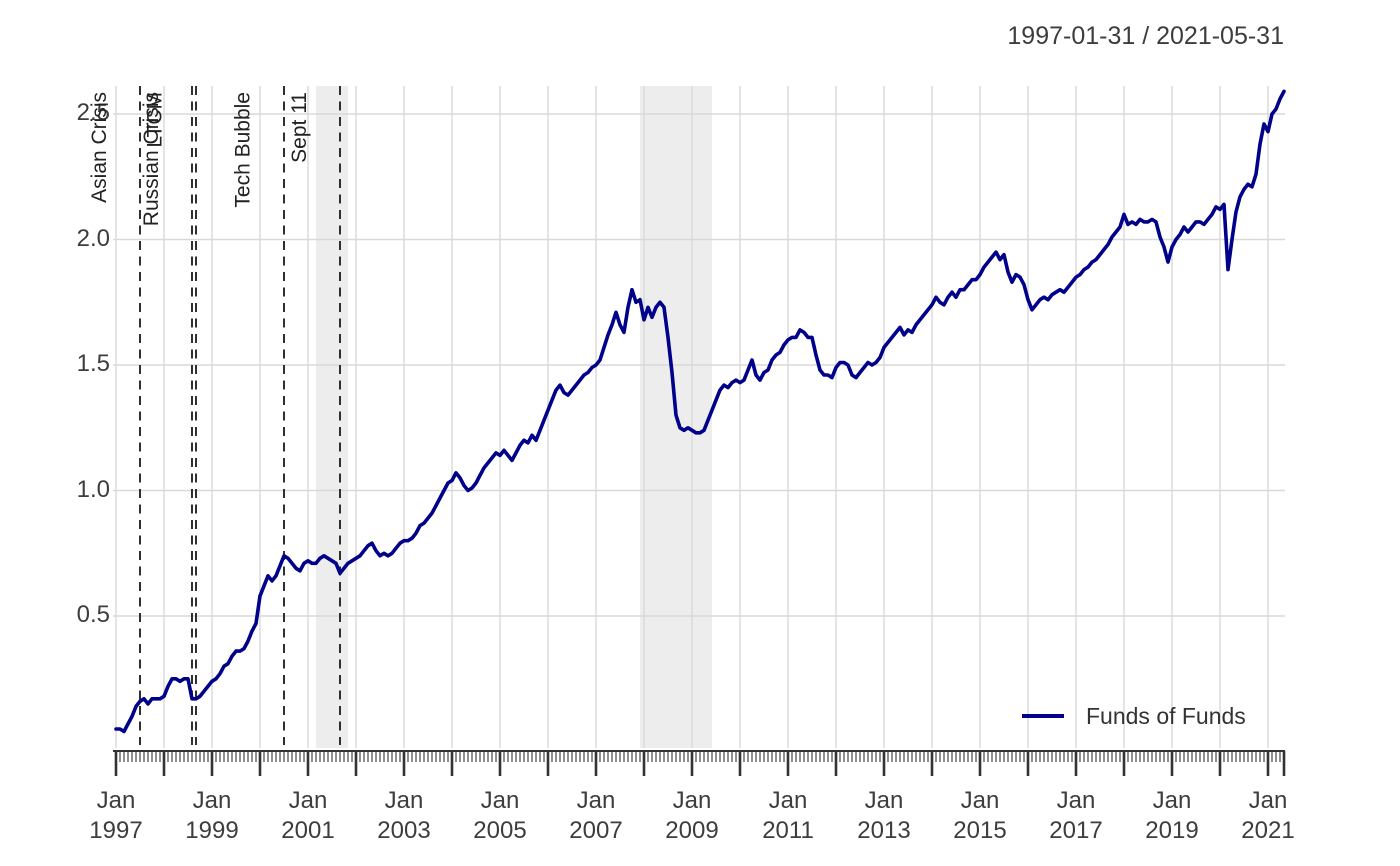 This screenshot has height=866, width=1400. What do you see at coordinates (99, 147) in the screenshot?
I see `event-label: Asian Crisis` at bounding box center [99, 147].